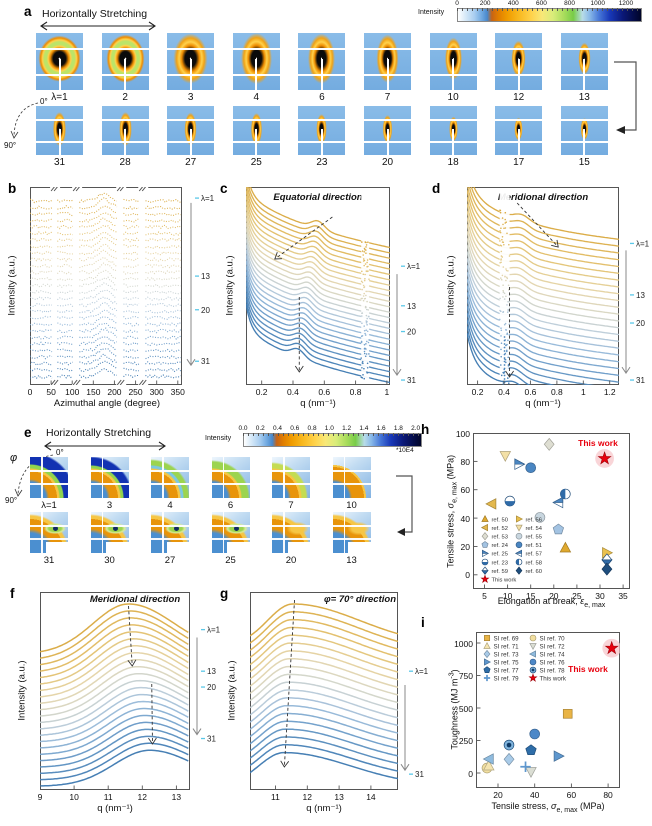  Describe the element at coordinates (59, 97) in the screenshot. I see `tile-a-row1-label: λ=1` at that location.